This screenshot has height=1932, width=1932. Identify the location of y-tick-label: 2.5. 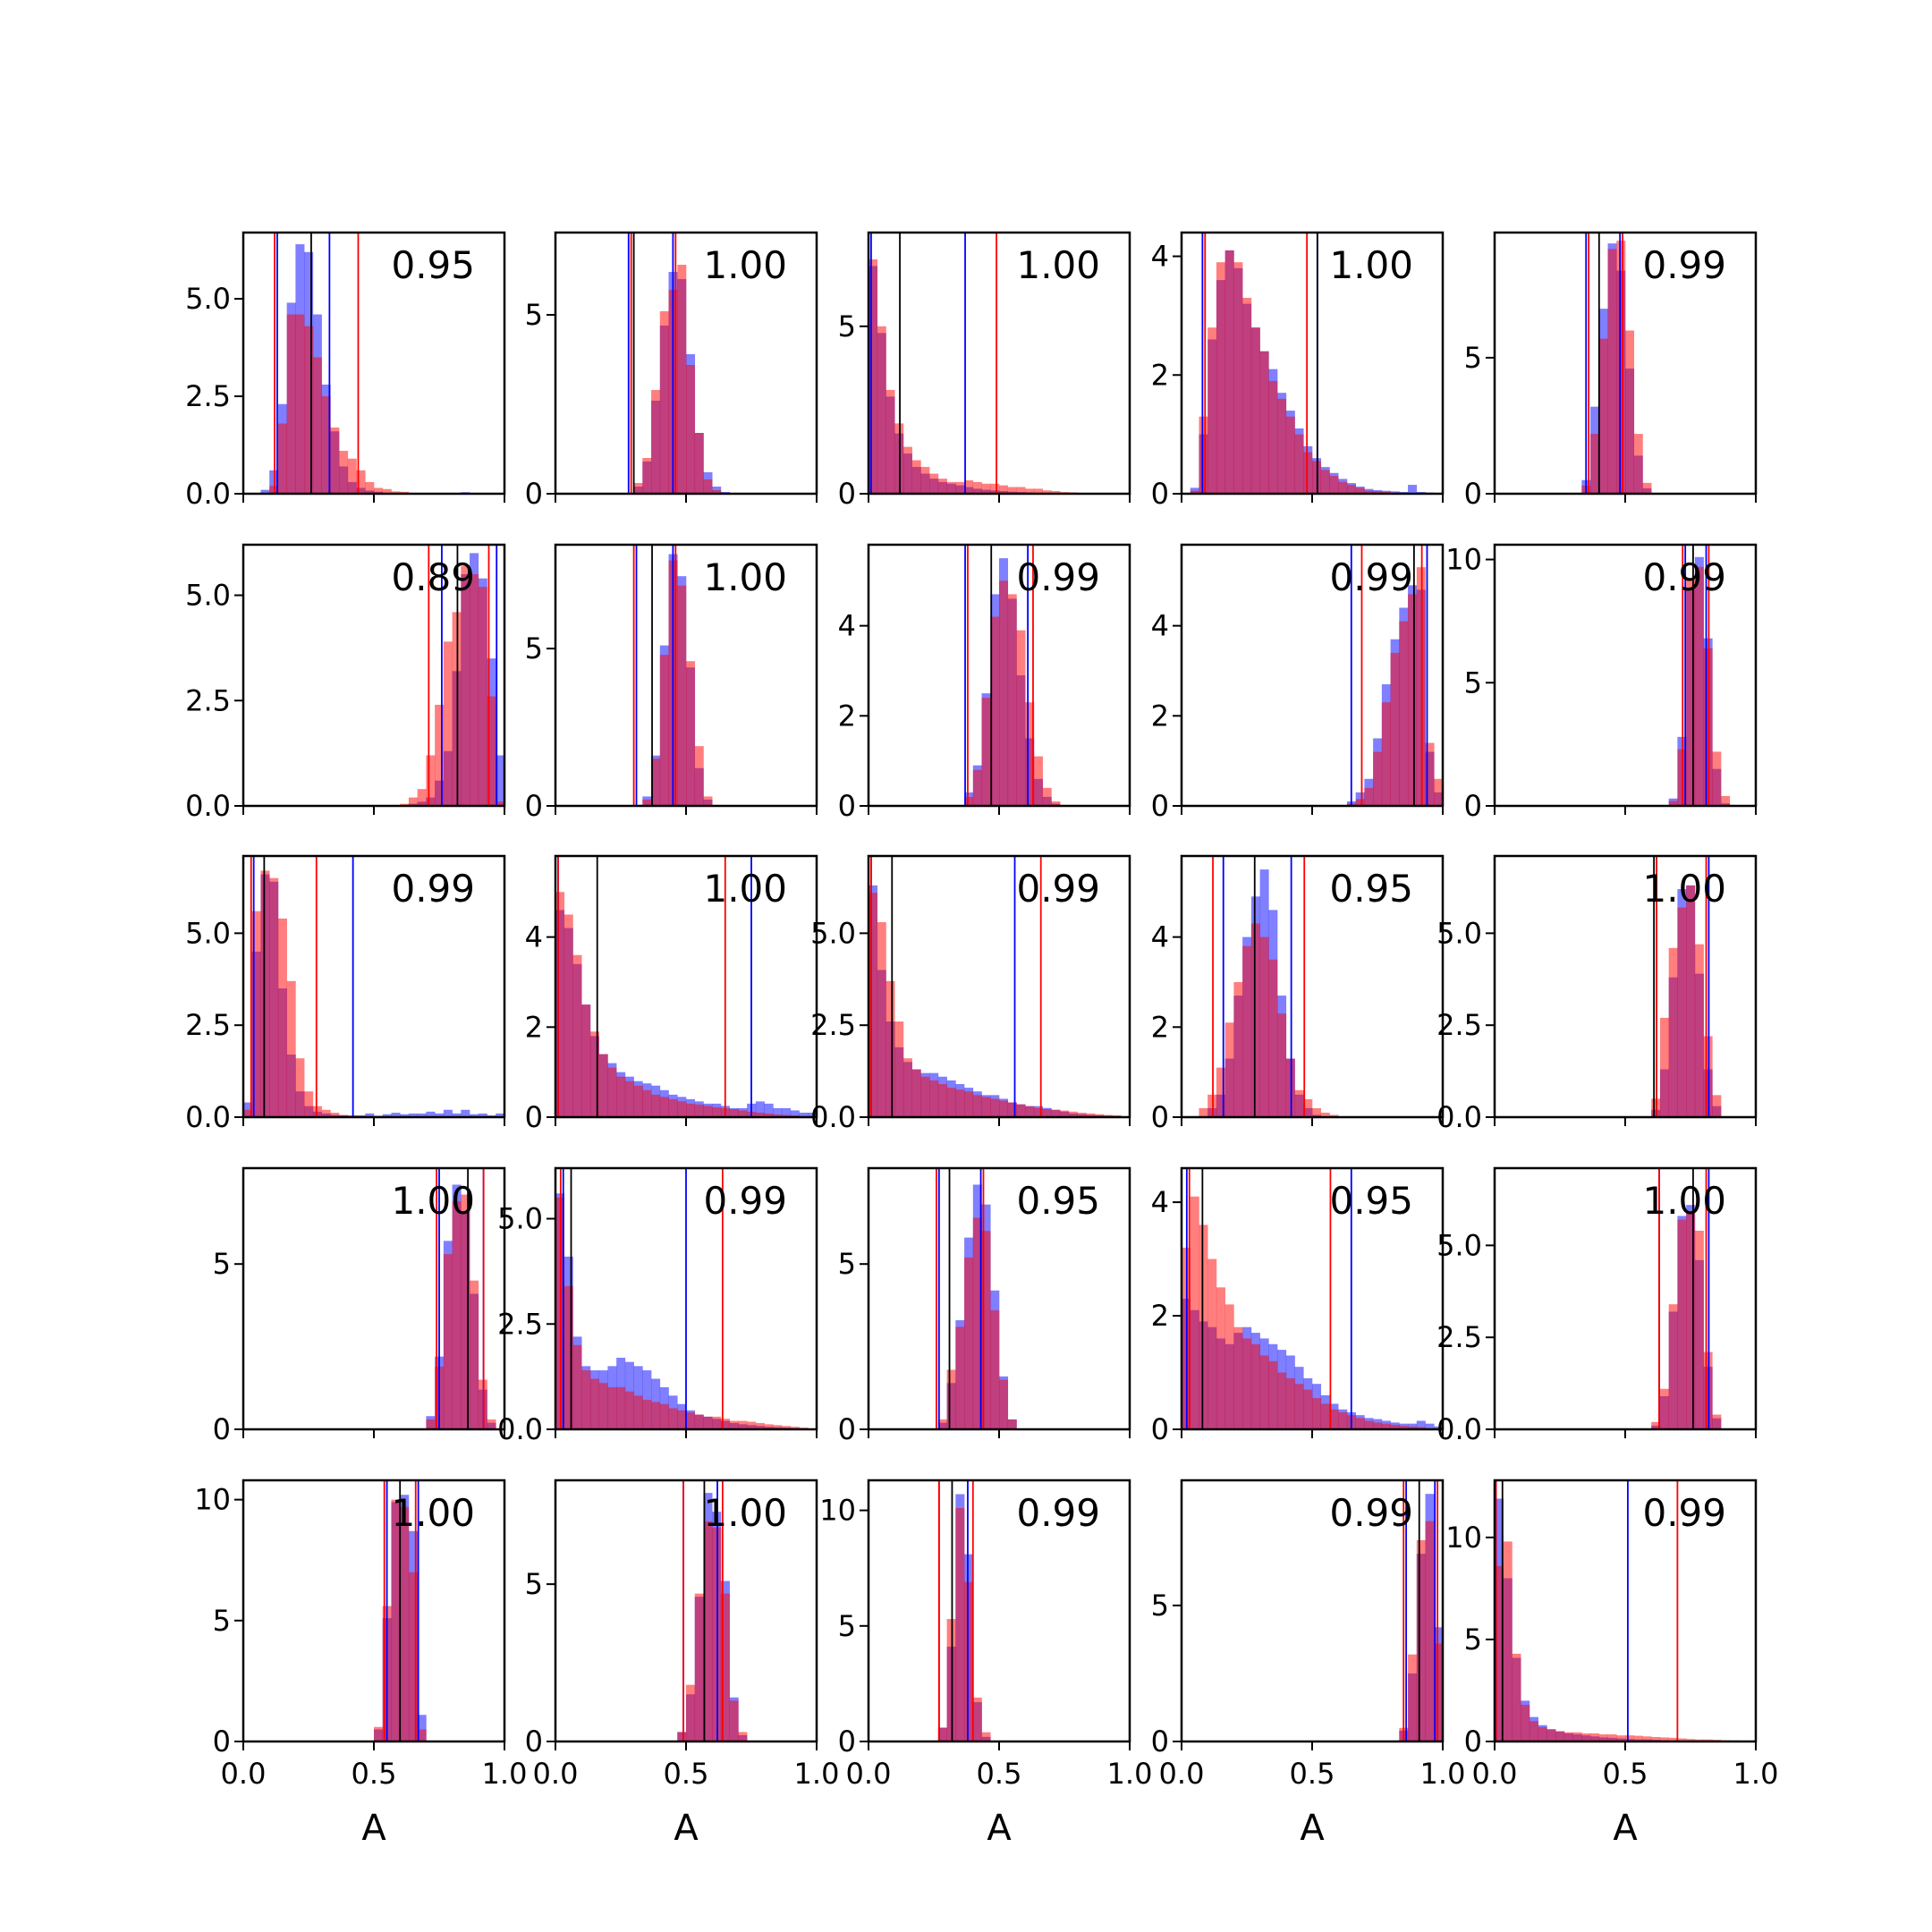
(208, 700).